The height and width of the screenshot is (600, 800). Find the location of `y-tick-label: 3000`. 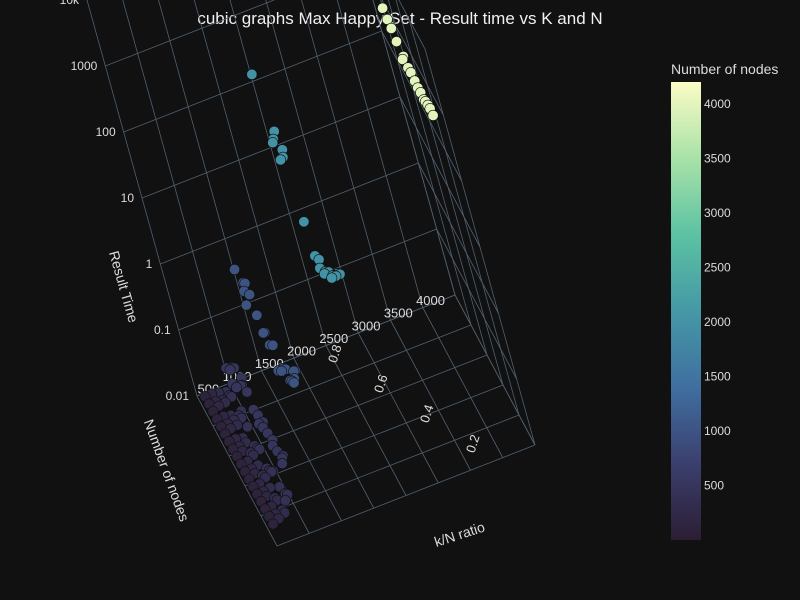

y-tick-label: 3000 is located at coordinates (366, 325).